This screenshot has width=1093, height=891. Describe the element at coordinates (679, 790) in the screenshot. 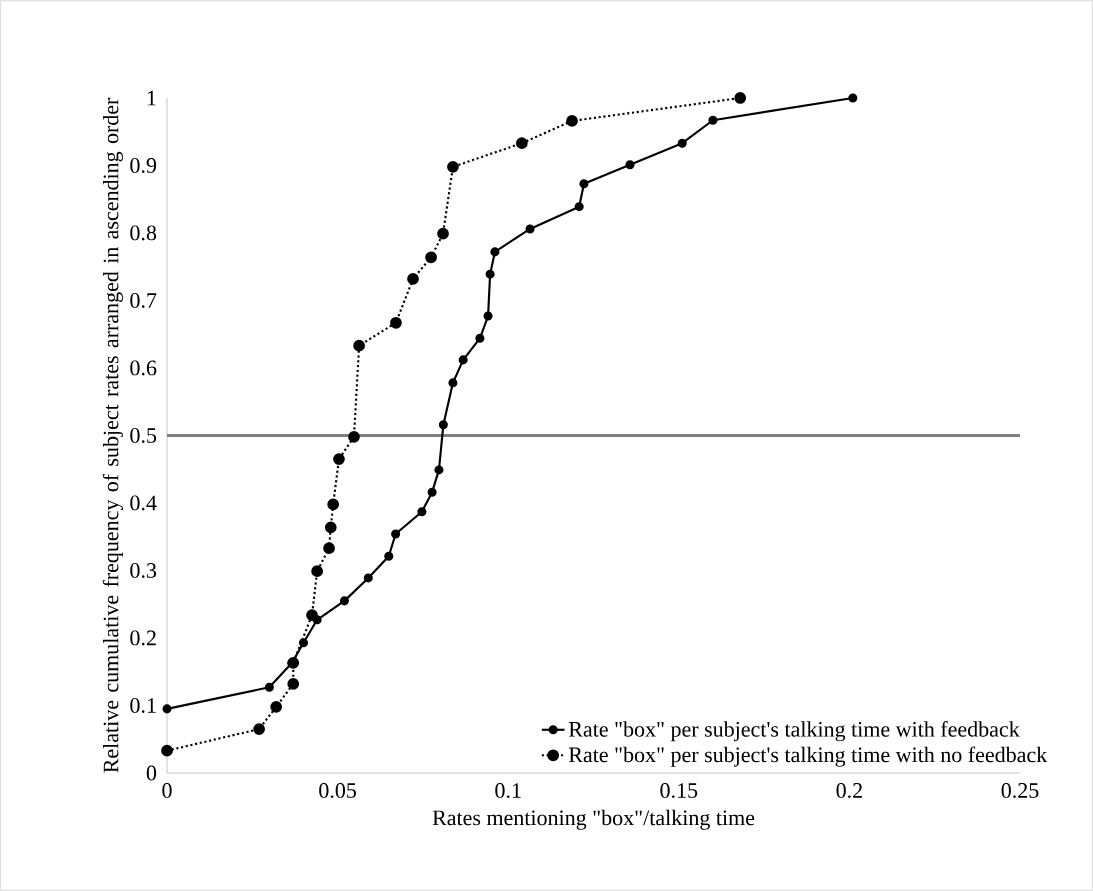

I see `x-tick-label: 0.15` at that location.